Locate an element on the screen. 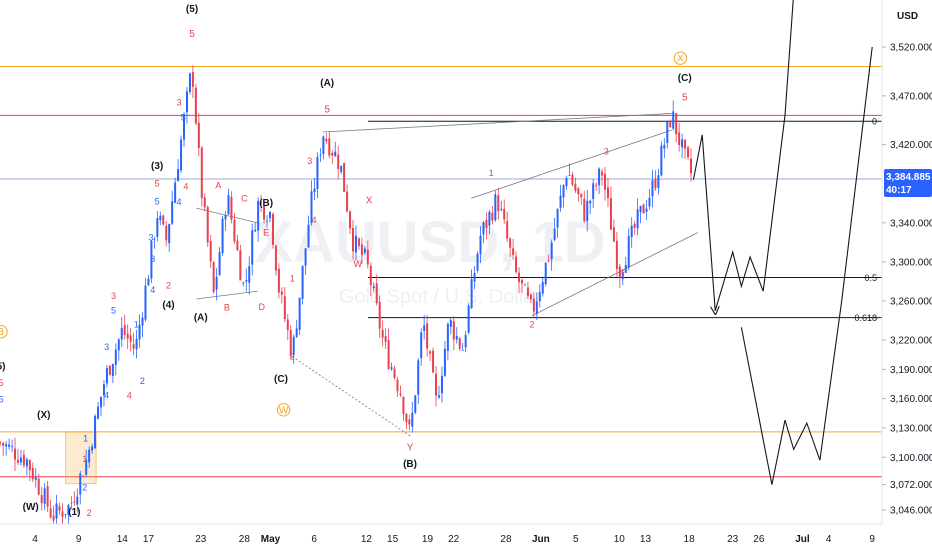 Image resolution: width=932 pixels, height=555 pixels. x-tick-label: 4 is located at coordinates (829, 539).